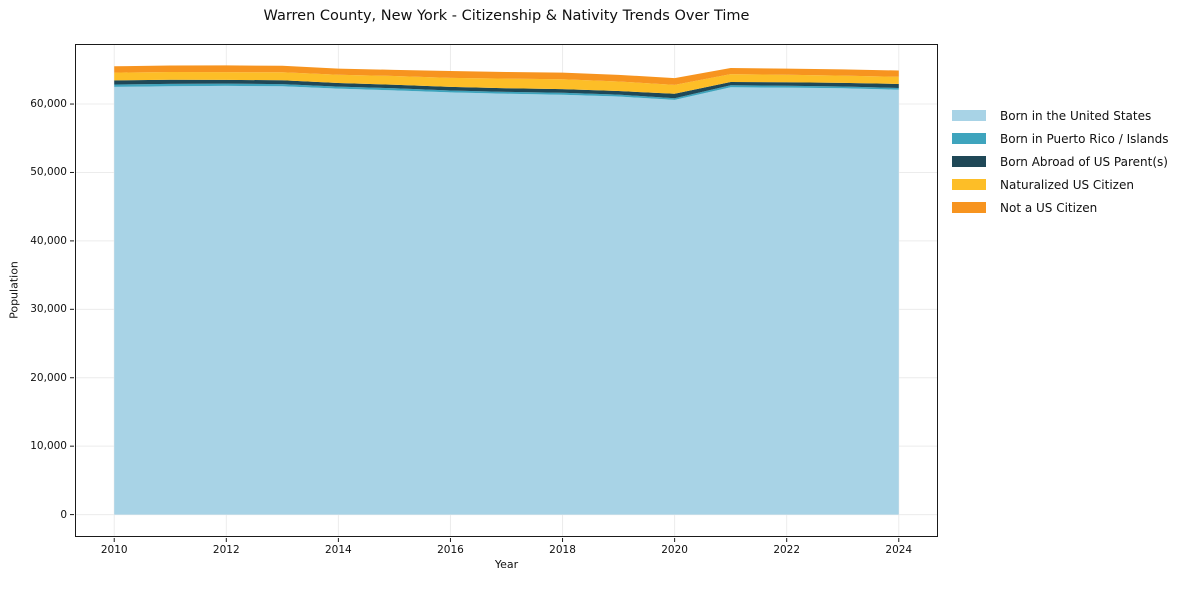  What do you see at coordinates (1049, 207) in the screenshot?
I see `legend-label: Not a US Citizen` at bounding box center [1049, 207].